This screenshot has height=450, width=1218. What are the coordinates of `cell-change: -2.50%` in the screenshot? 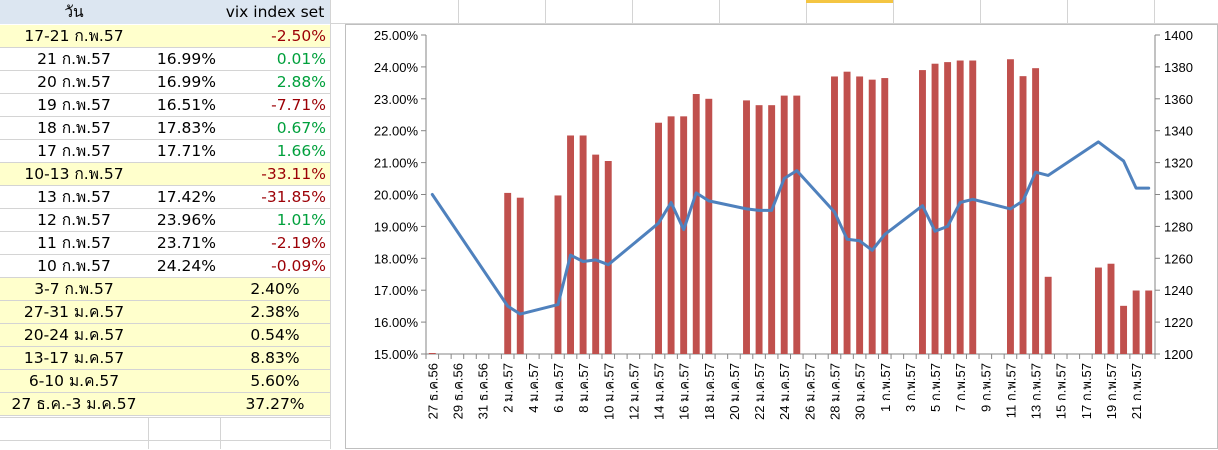 It's located at (298, 36).